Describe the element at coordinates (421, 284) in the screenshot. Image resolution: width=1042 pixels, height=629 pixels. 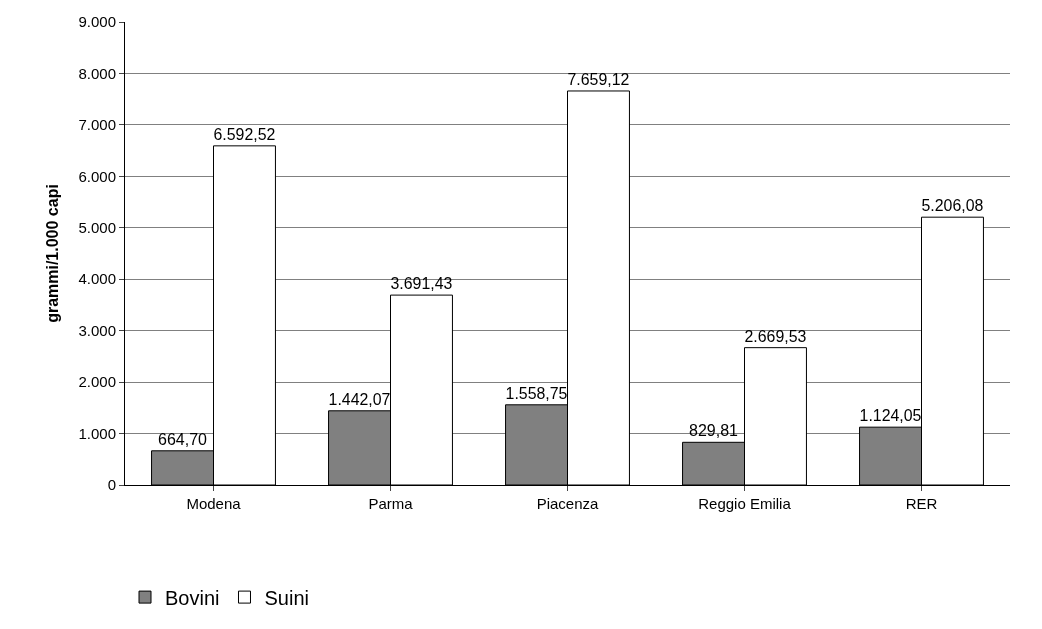
I see `data-label: 3.691,43` at that location.